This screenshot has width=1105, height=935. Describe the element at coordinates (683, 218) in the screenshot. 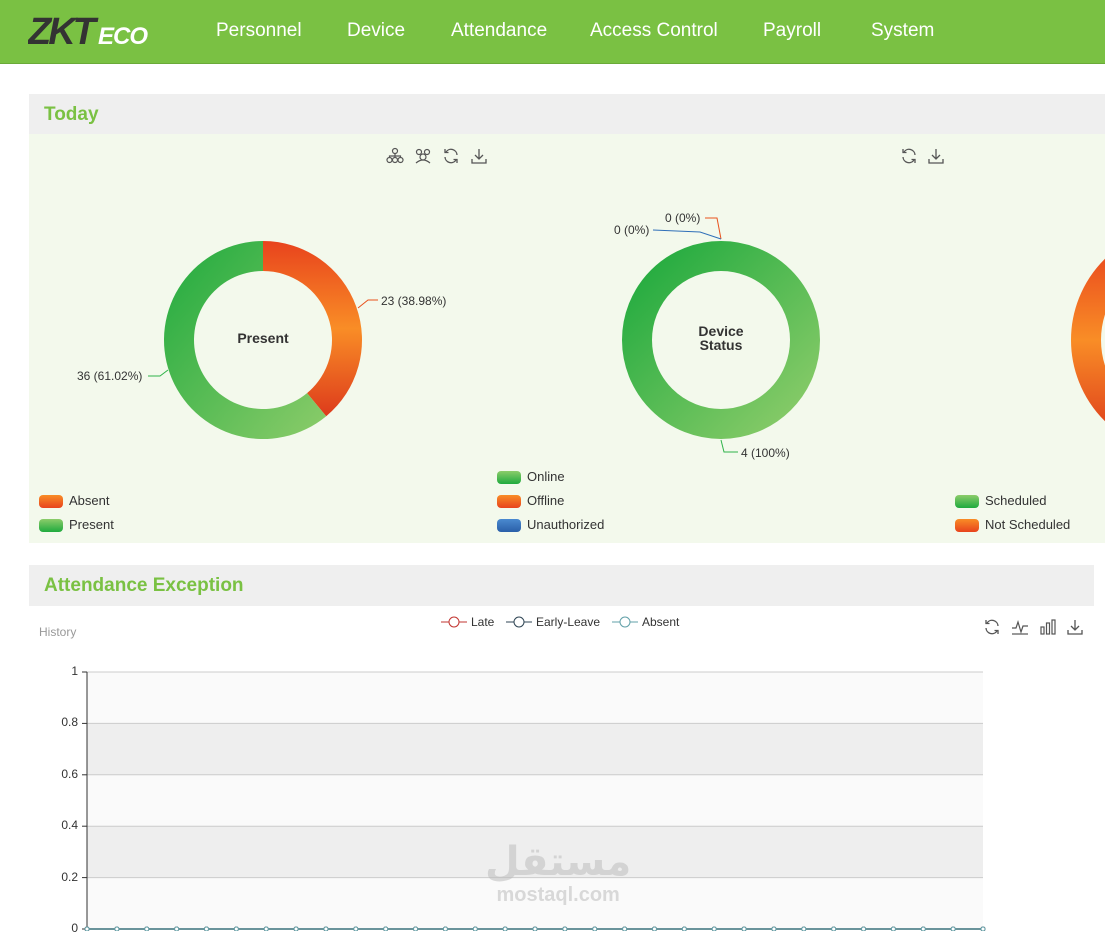

I see `offline-slice-label: 0 (0%)` at that location.